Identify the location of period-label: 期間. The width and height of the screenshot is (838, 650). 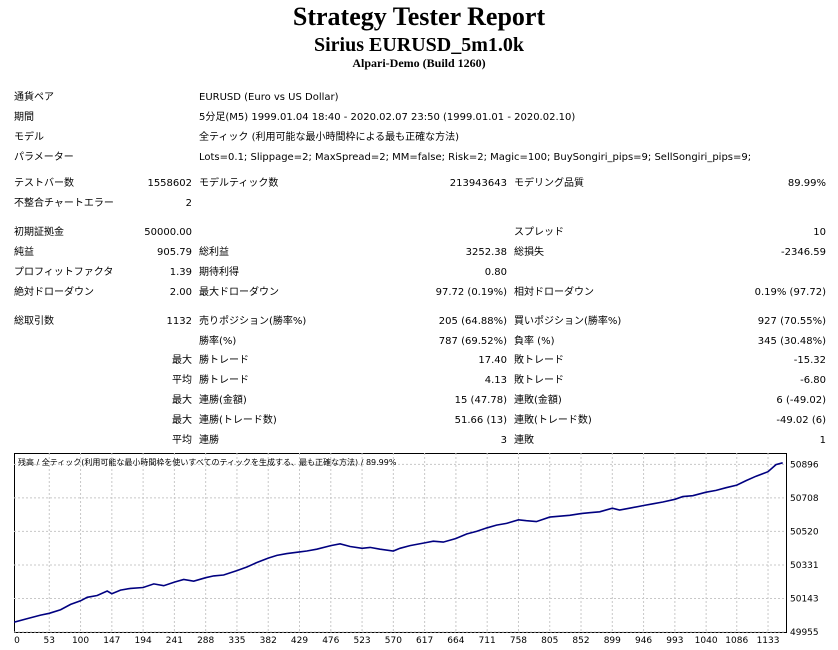
(24, 117).